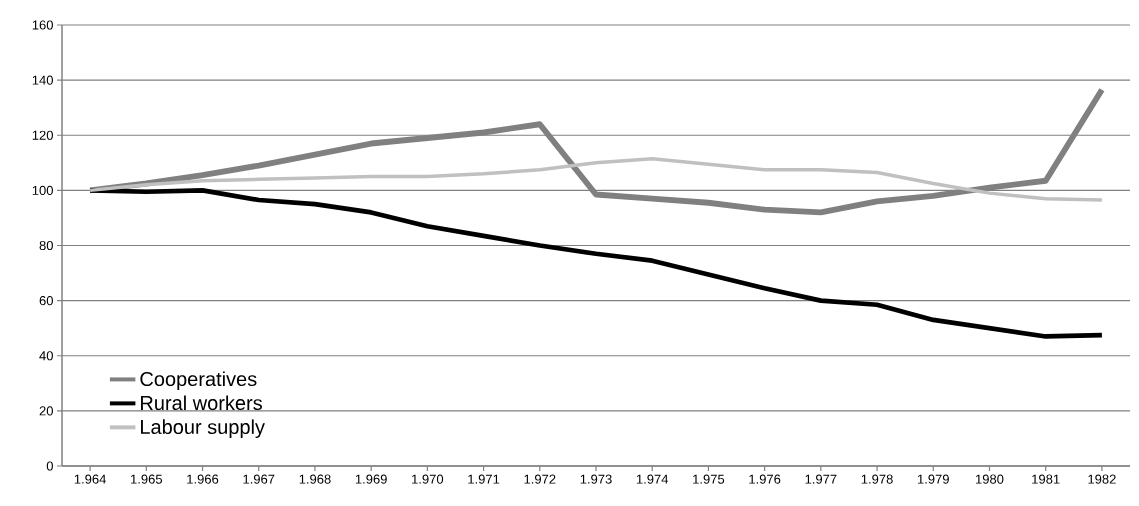  Describe the element at coordinates (49, 466) in the screenshot. I see `y-tick-label: 0` at that location.